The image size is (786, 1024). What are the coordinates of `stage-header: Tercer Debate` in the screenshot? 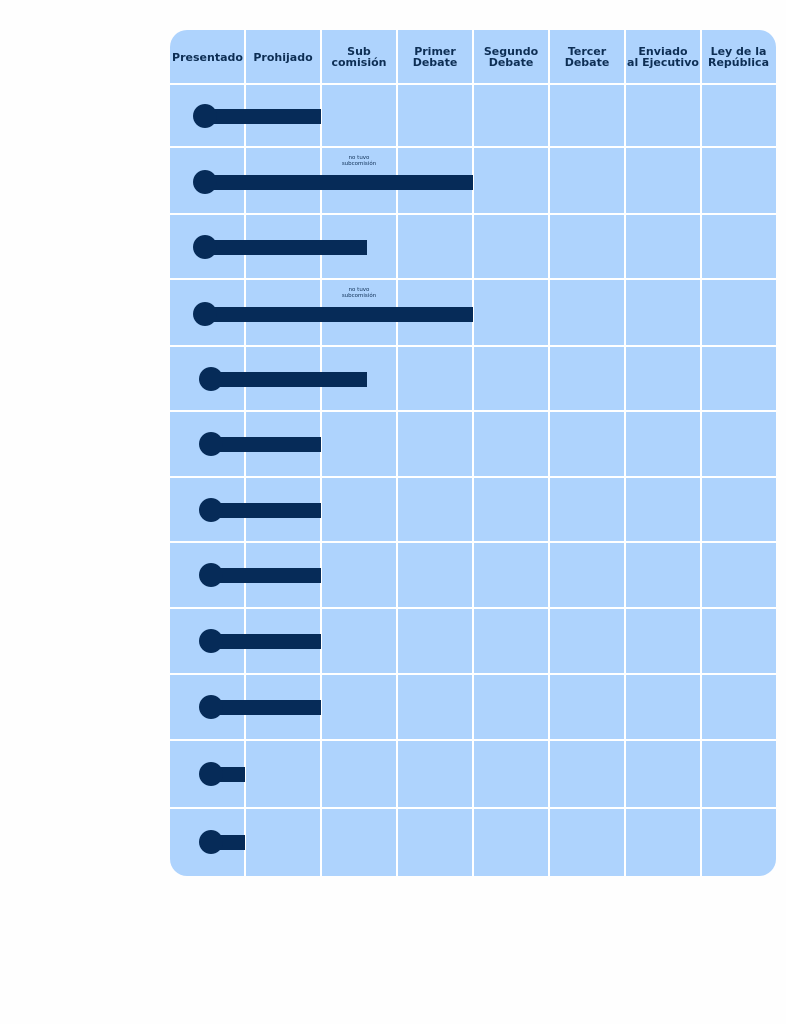 It's located at (587, 57).